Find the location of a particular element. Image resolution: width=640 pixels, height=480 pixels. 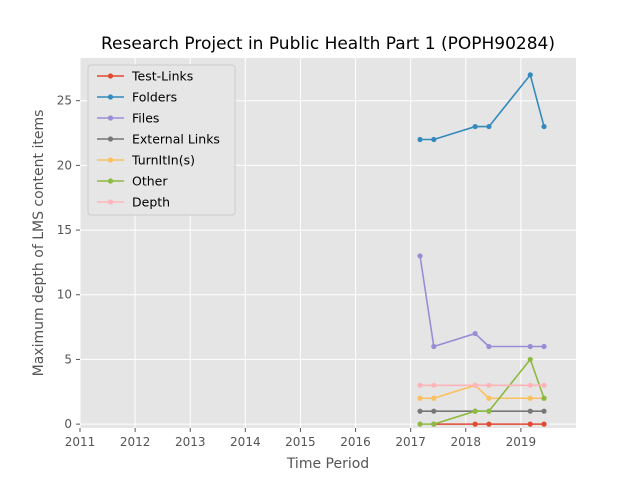

legend-box is located at coordinates (161, 140).